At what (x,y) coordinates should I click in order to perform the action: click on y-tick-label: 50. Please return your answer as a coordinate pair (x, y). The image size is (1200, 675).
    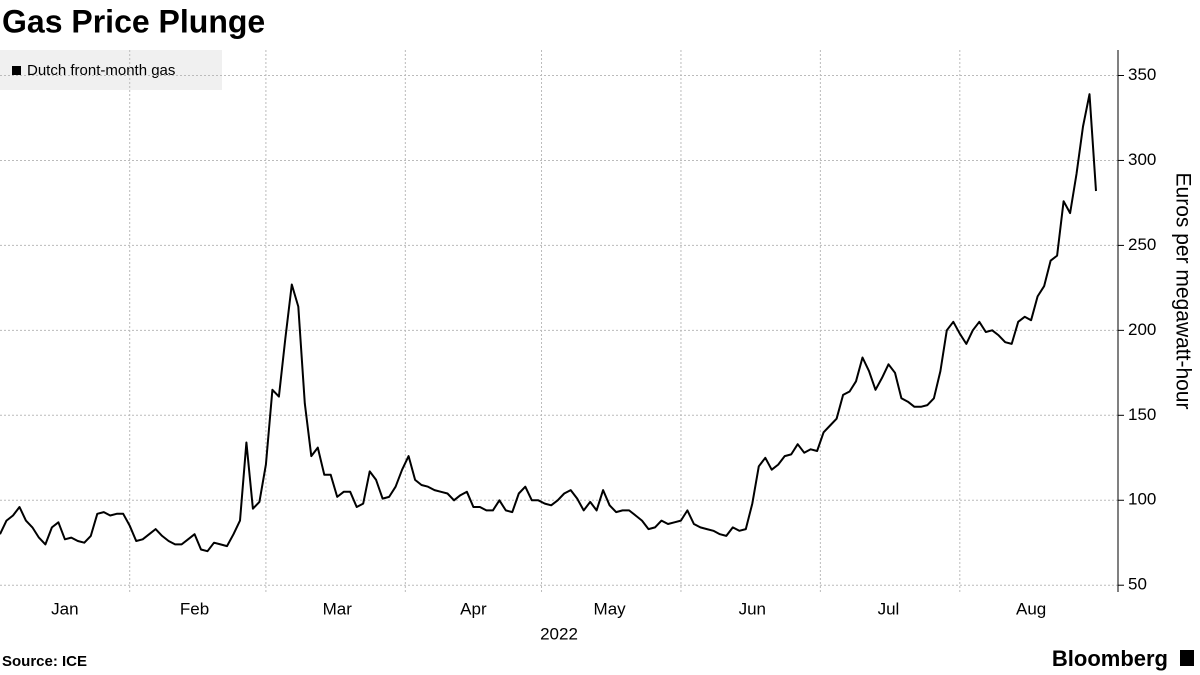
    Looking at the image, I should click on (1137, 584).